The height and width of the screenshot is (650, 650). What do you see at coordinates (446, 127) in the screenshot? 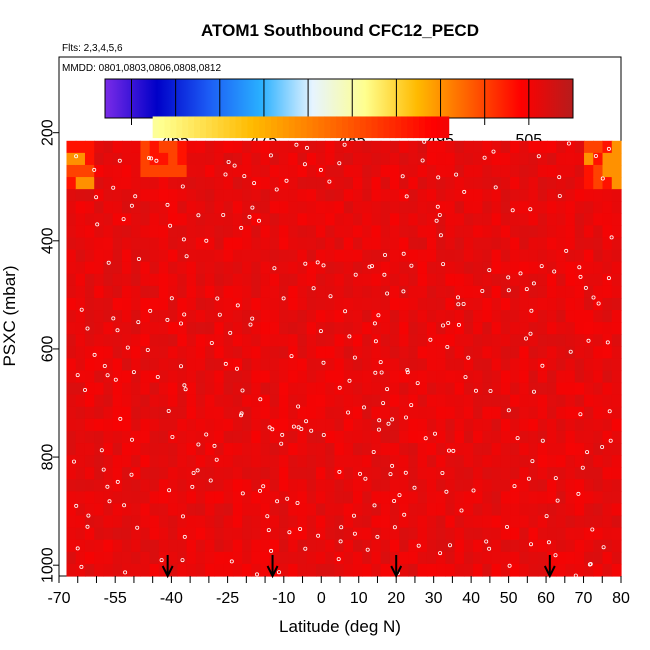
I see `strip-cell` at bounding box center [446, 127].